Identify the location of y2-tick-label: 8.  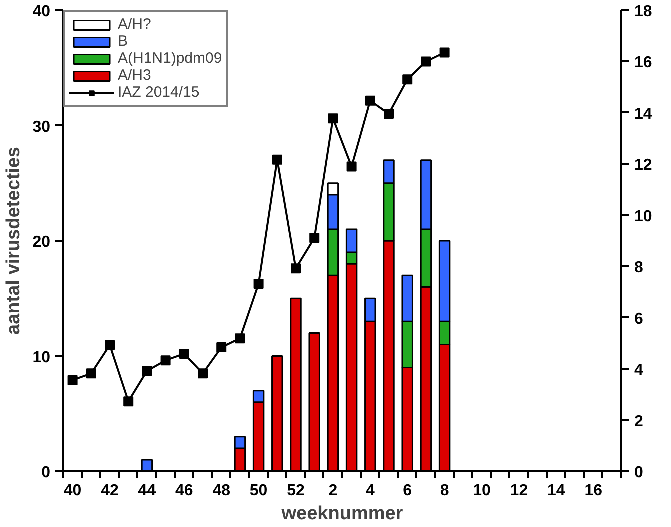
(639, 268).